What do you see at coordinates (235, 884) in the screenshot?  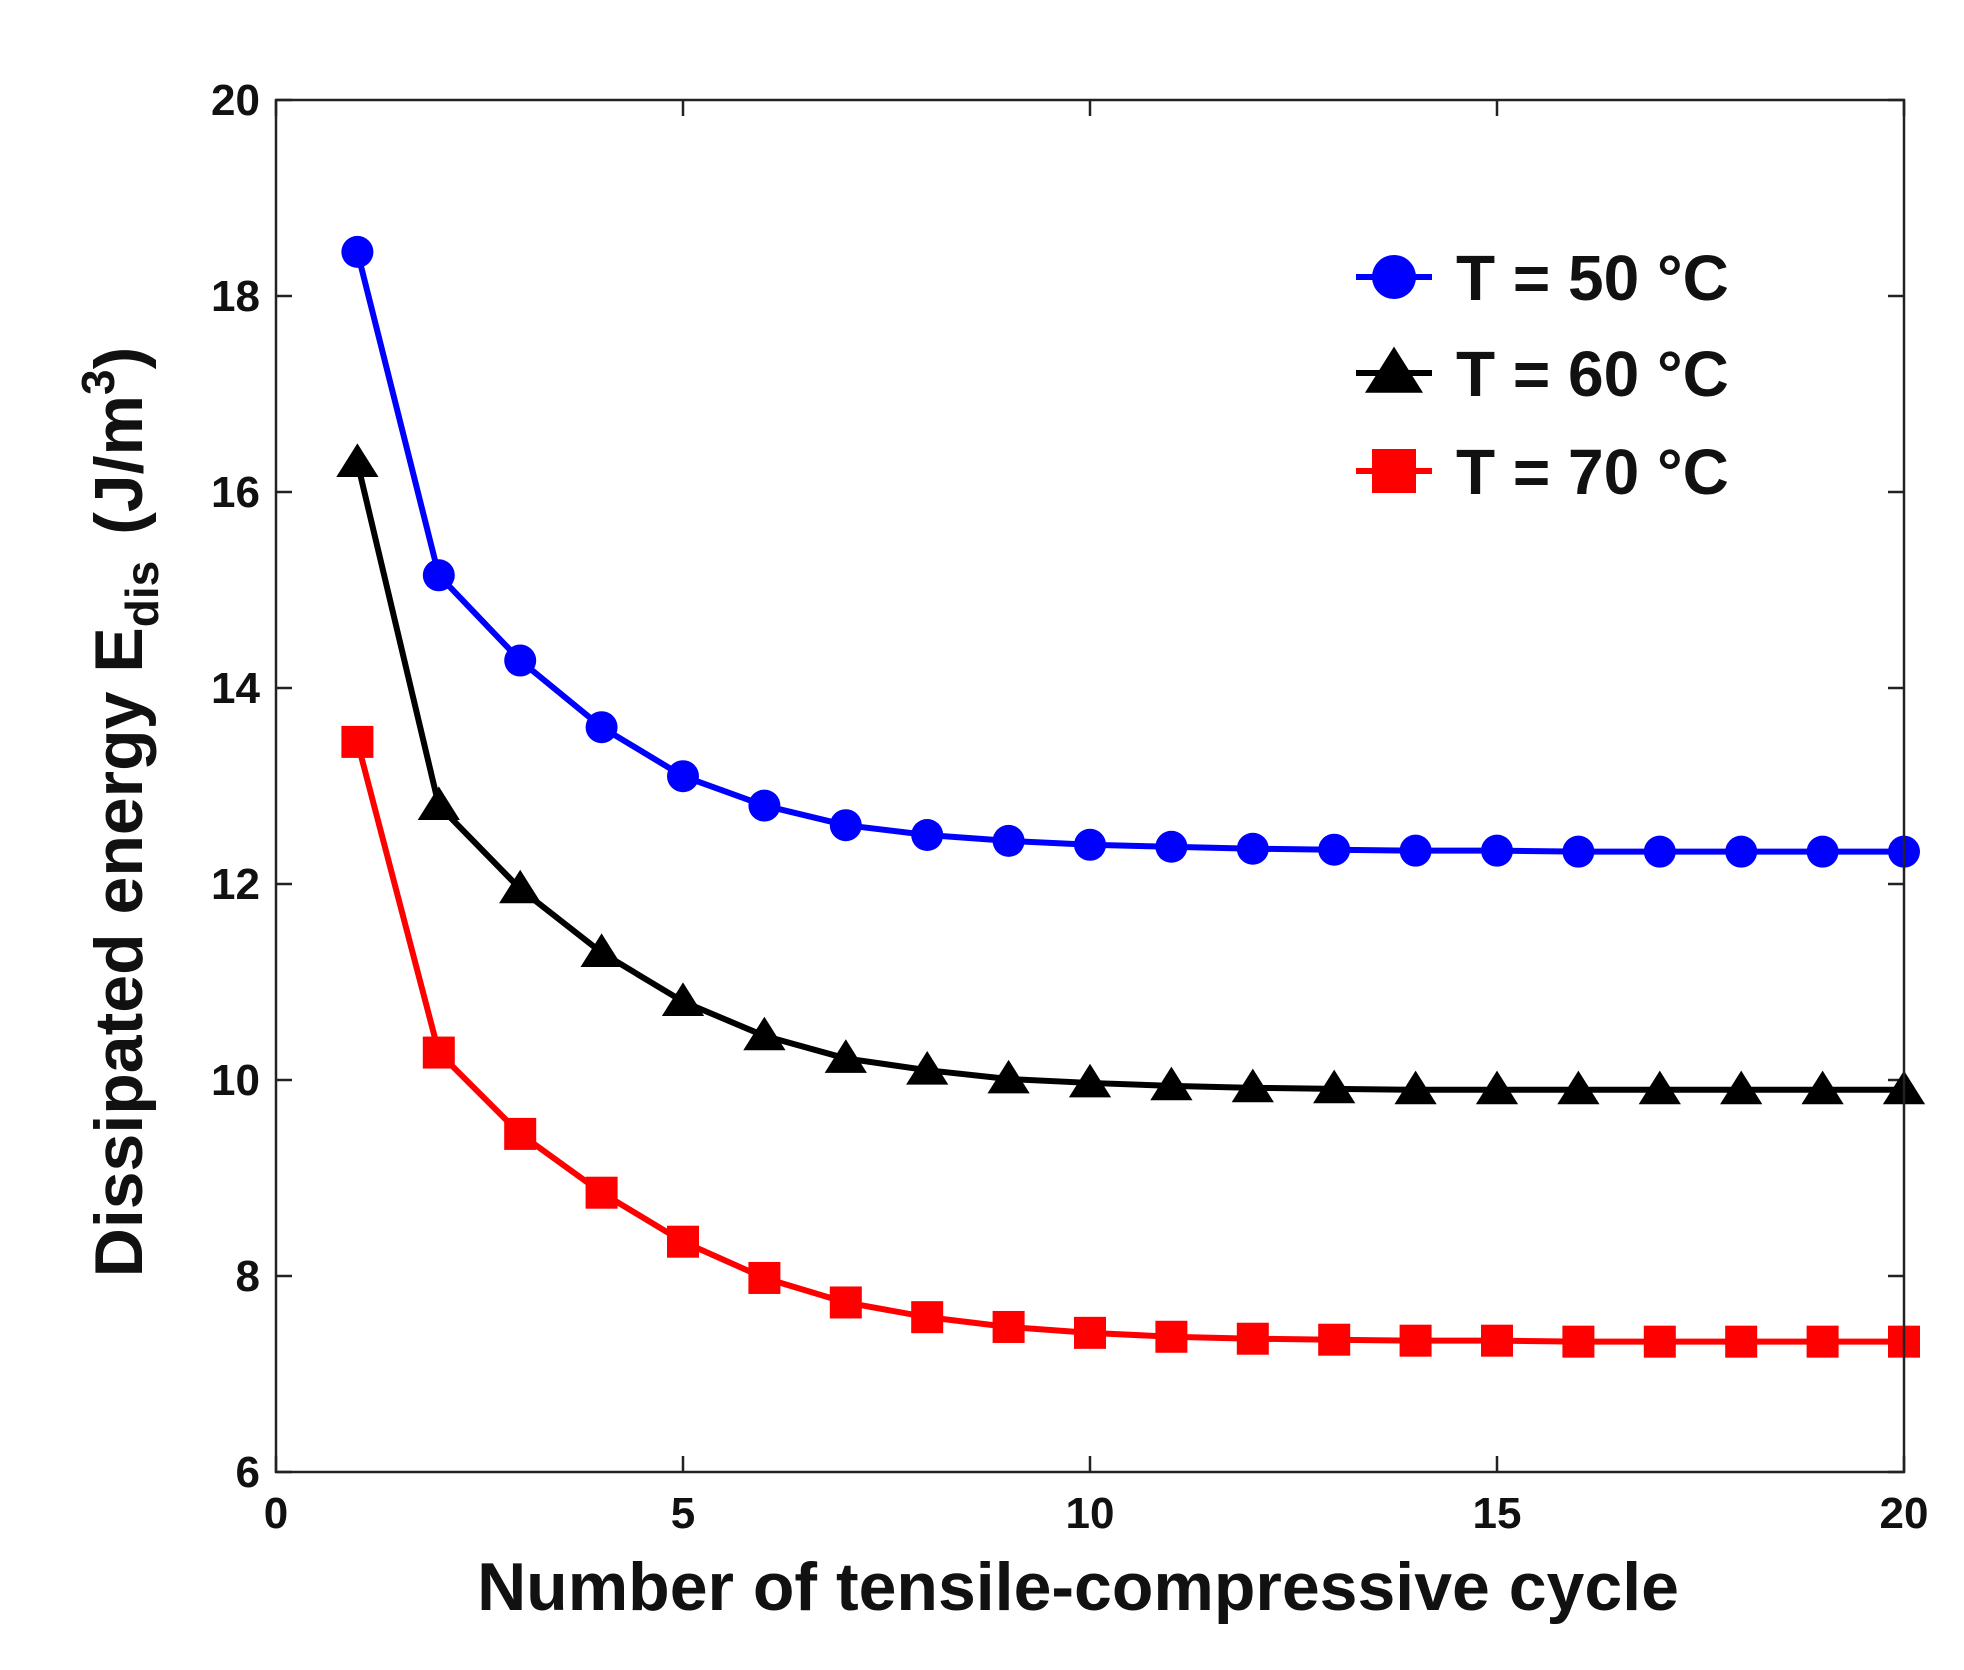 I see `y-tick-label: 12` at bounding box center [235, 884].